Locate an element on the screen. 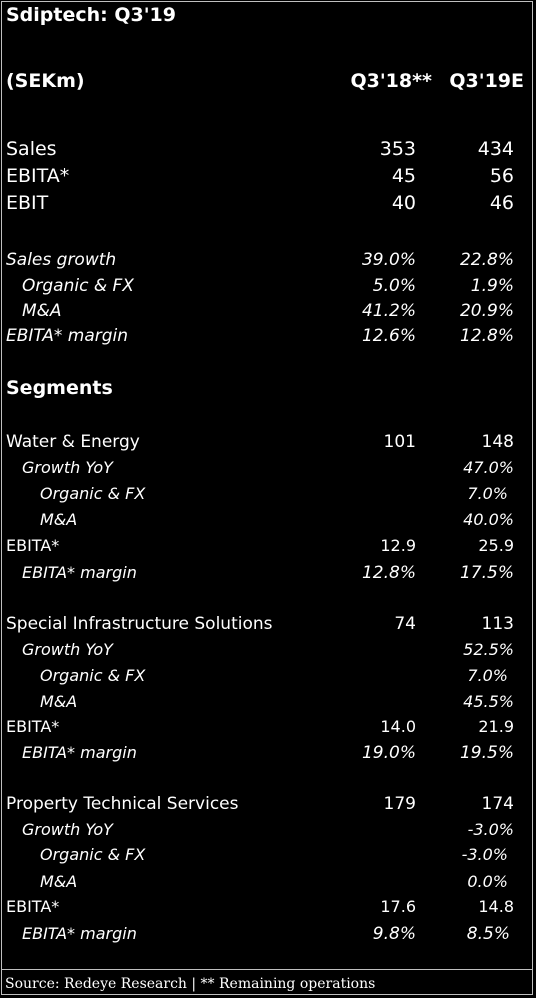  summary-row-ma: M&A 41.2% 20.9% is located at coordinates (268, 314).